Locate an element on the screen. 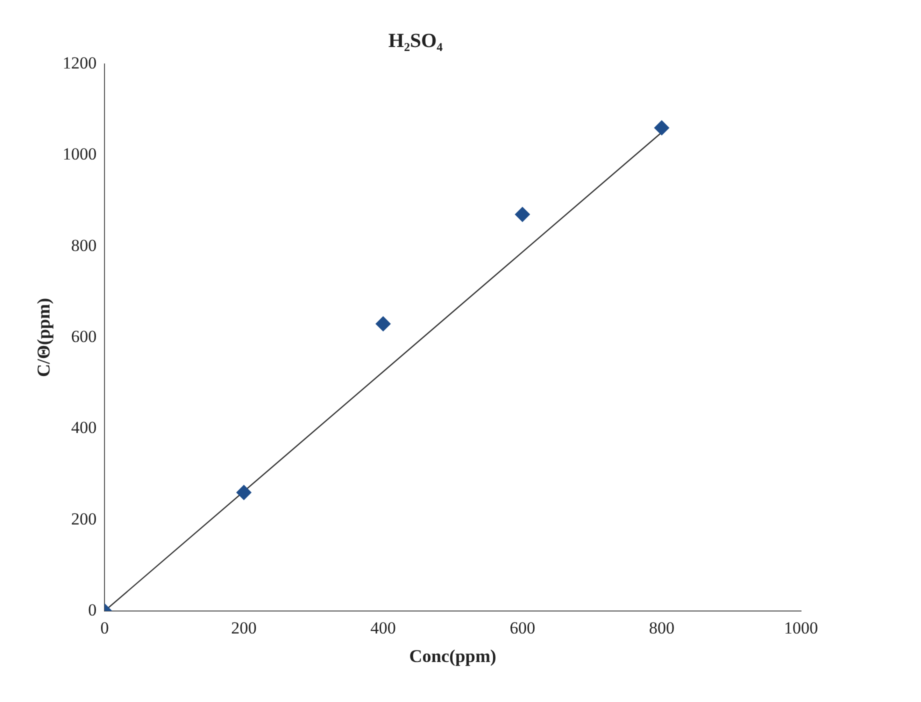 This screenshot has height=702, width=921. chart-title: H₂SO₄ is located at coordinates (415, 41).